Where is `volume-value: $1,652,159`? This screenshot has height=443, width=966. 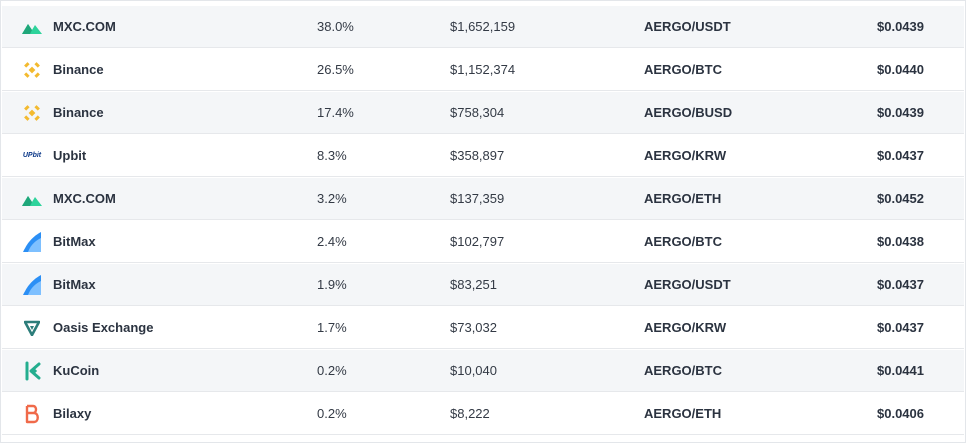
volume-value: $1,652,159 is located at coordinates (483, 26).